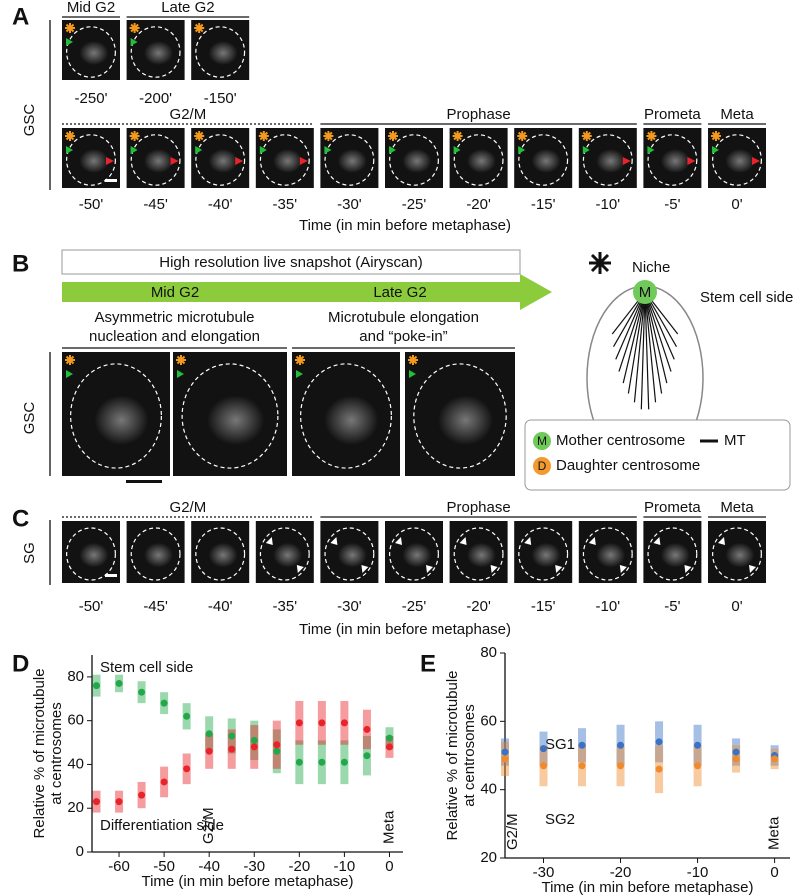 This screenshot has height=895, width=800. Describe the element at coordinates (174, 336) in the screenshot. I see `caption: nucleation and elongation` at that location.